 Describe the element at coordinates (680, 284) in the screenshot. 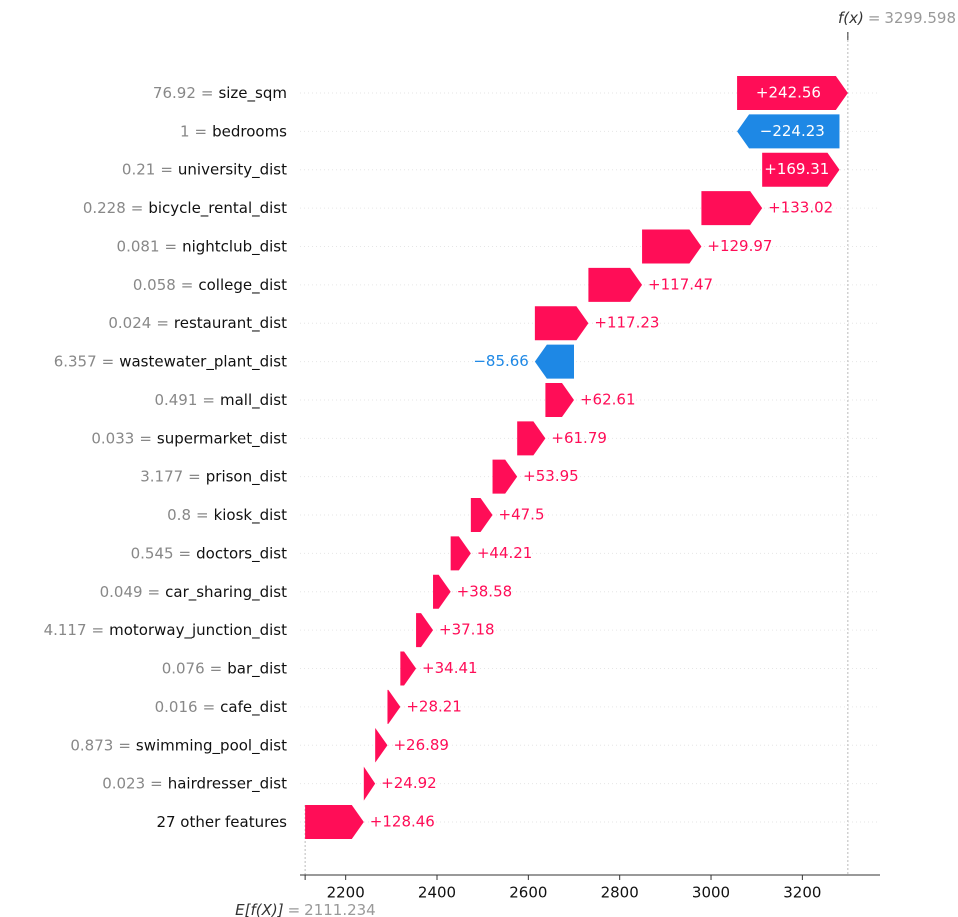

I see `value-label: +117.47` at that location.